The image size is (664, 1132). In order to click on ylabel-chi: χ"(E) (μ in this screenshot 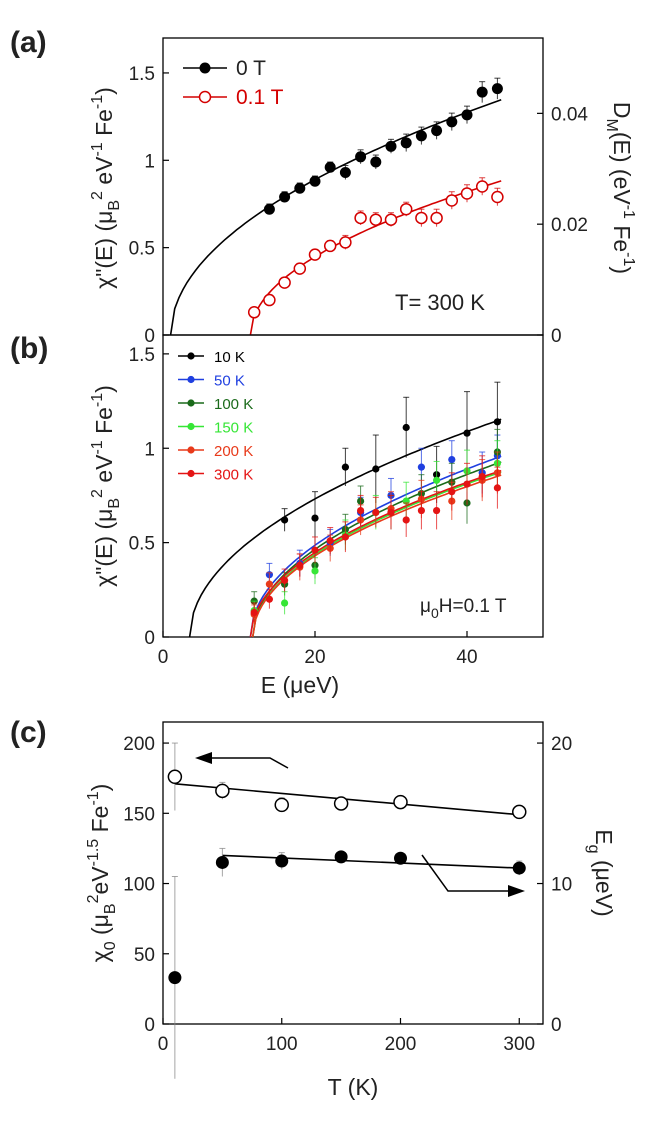, I will do `click(104, 250)`.